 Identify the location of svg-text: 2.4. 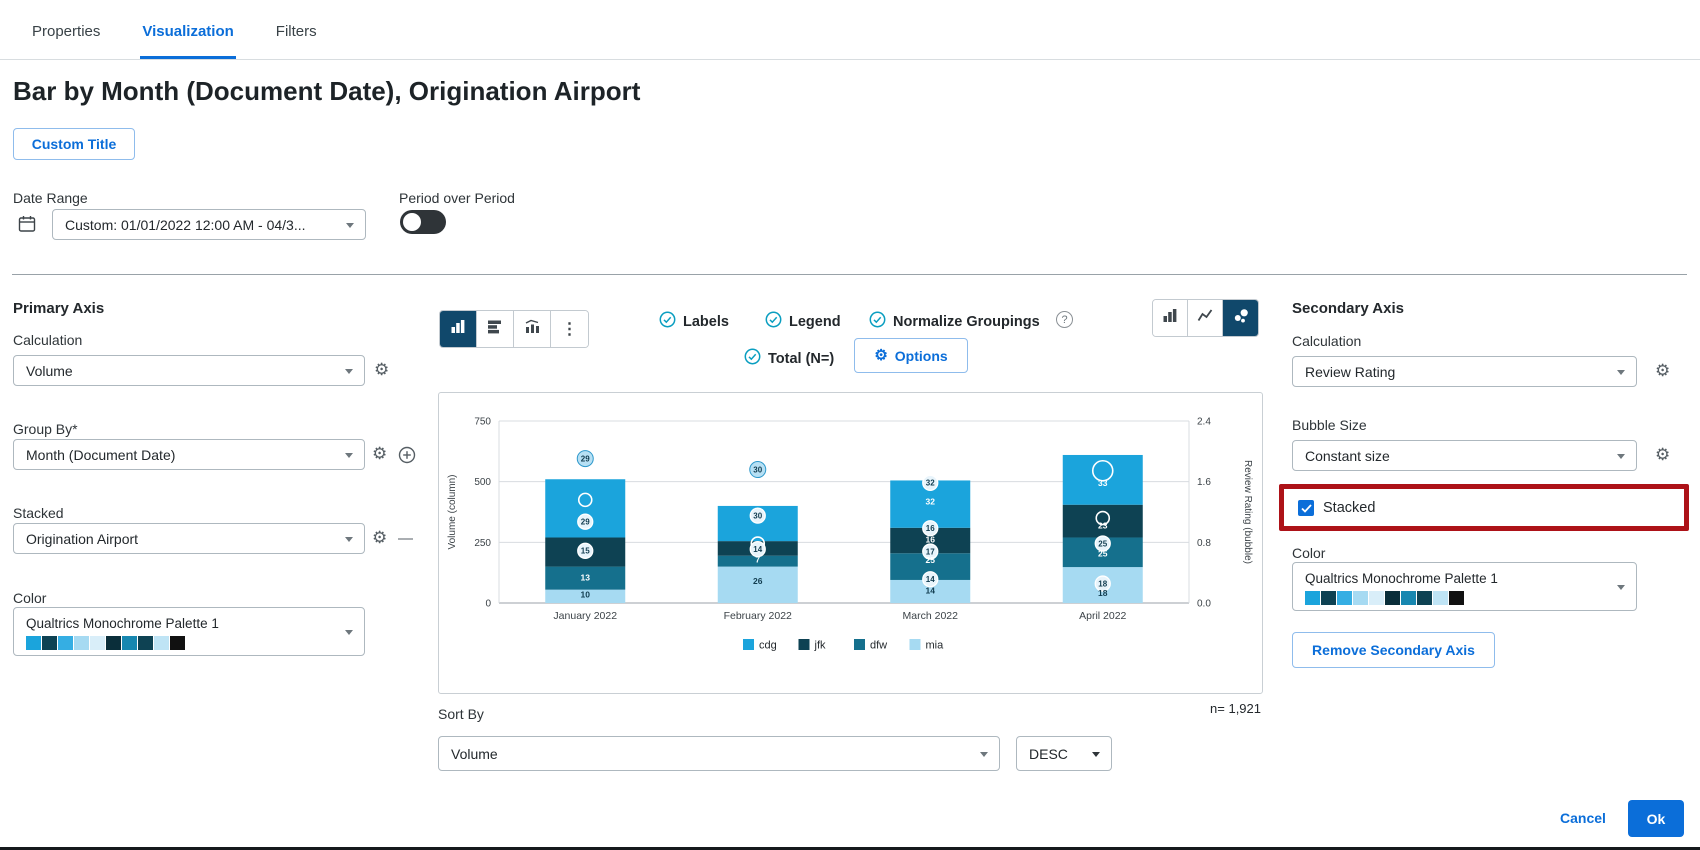
(1204, 422).